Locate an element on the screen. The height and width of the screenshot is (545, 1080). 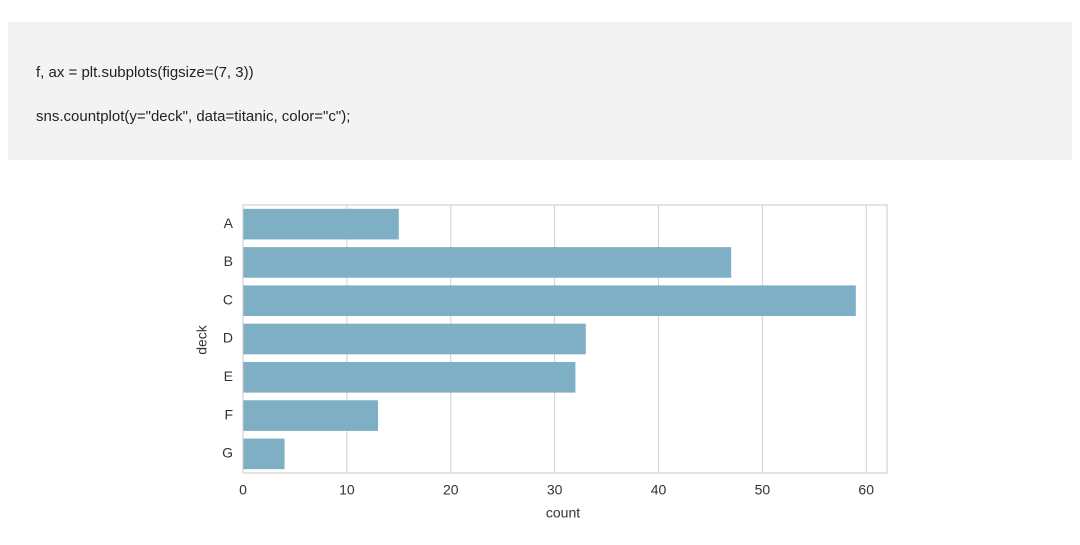
x-axis-label: count is located at coordinates (563, 513).